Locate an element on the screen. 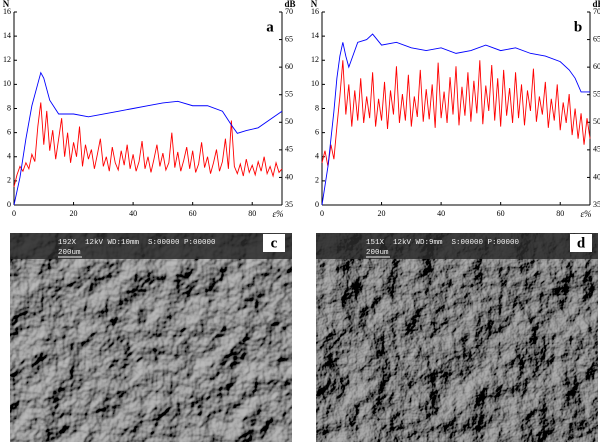  panel-label: d is located at coordinates (581, 243).